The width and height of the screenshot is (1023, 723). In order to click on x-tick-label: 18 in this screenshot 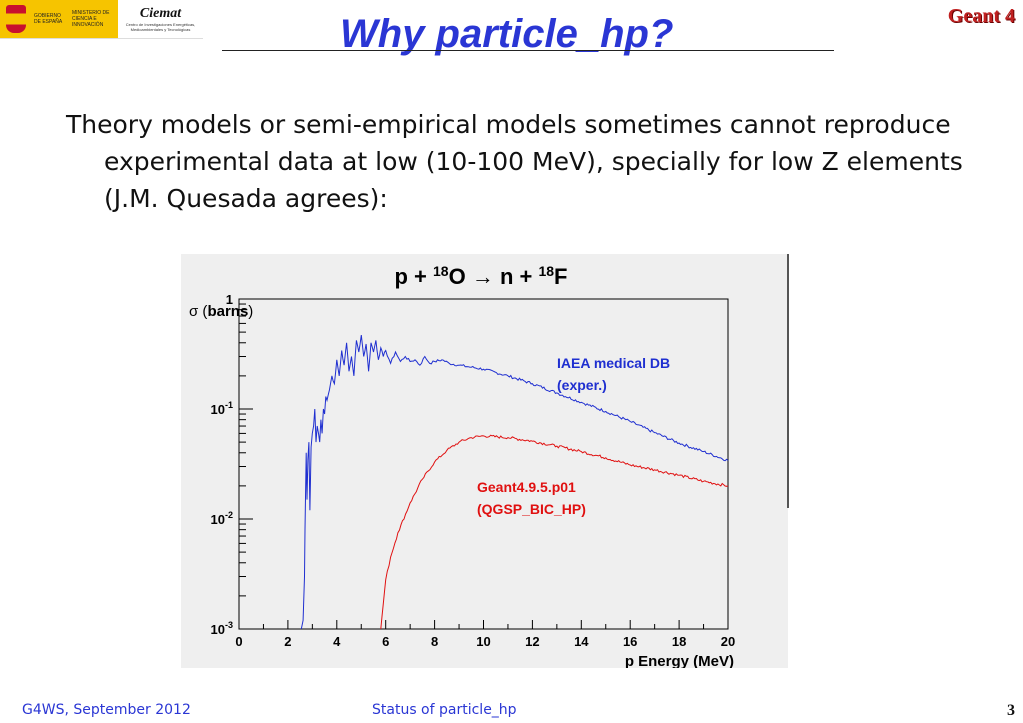, I will do `click(679, 641)`.